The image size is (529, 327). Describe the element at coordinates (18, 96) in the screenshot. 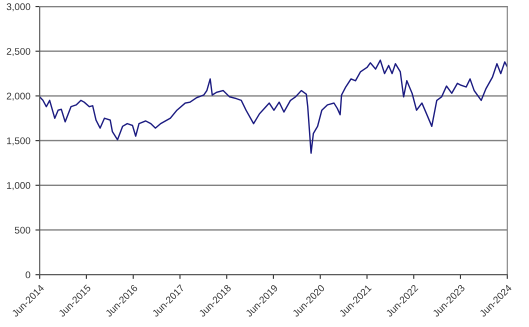

I see `y-tick-label: 2,000` at that location.